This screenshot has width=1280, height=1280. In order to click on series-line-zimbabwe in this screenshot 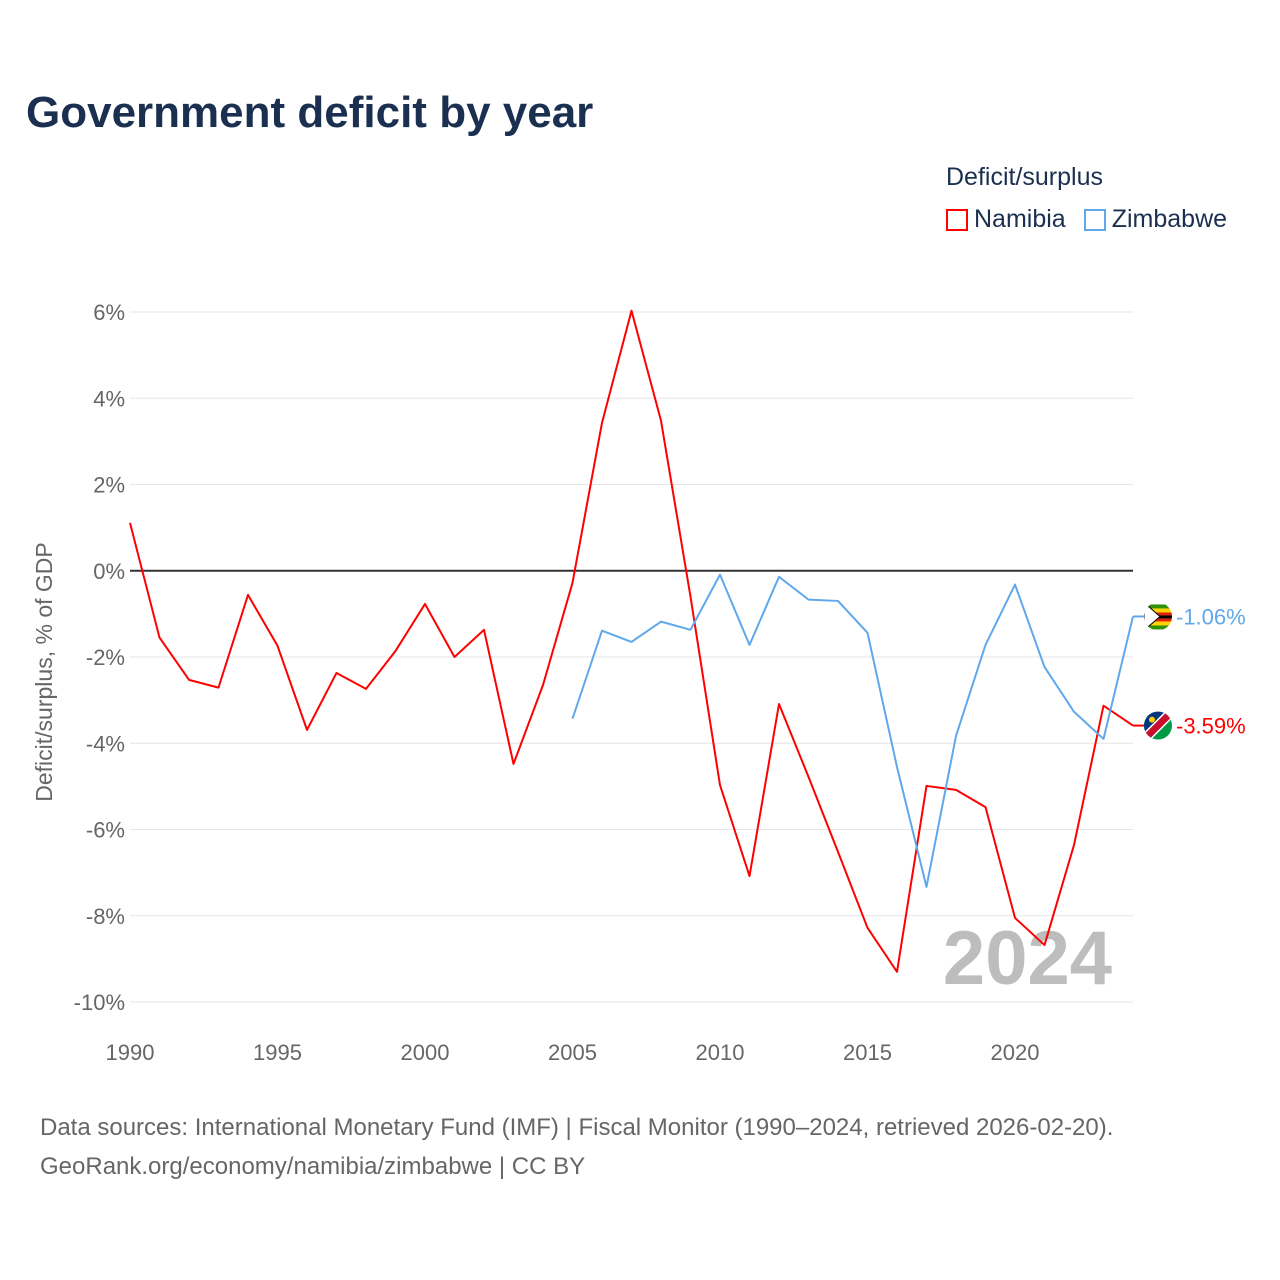, I will do `click(852, 730)`.